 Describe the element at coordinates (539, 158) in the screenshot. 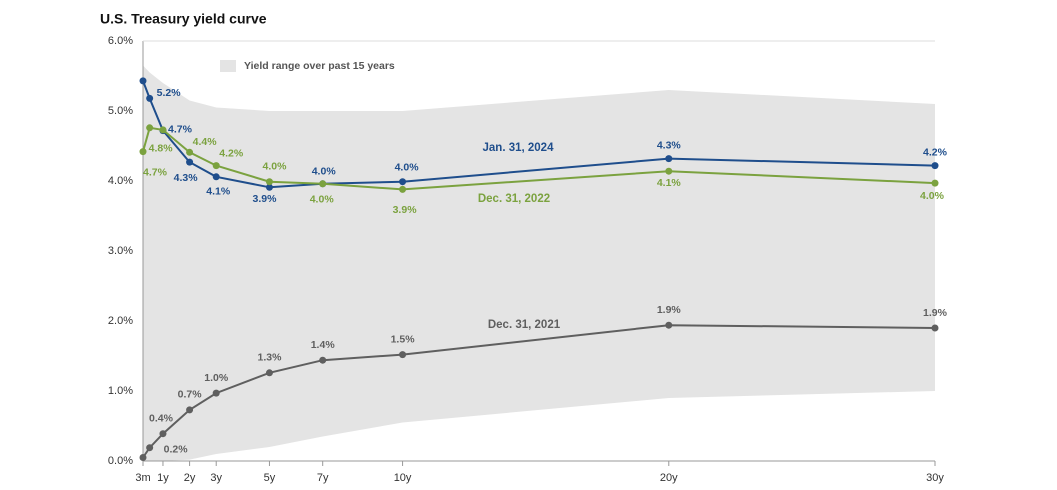

I see `series-line` at that location.